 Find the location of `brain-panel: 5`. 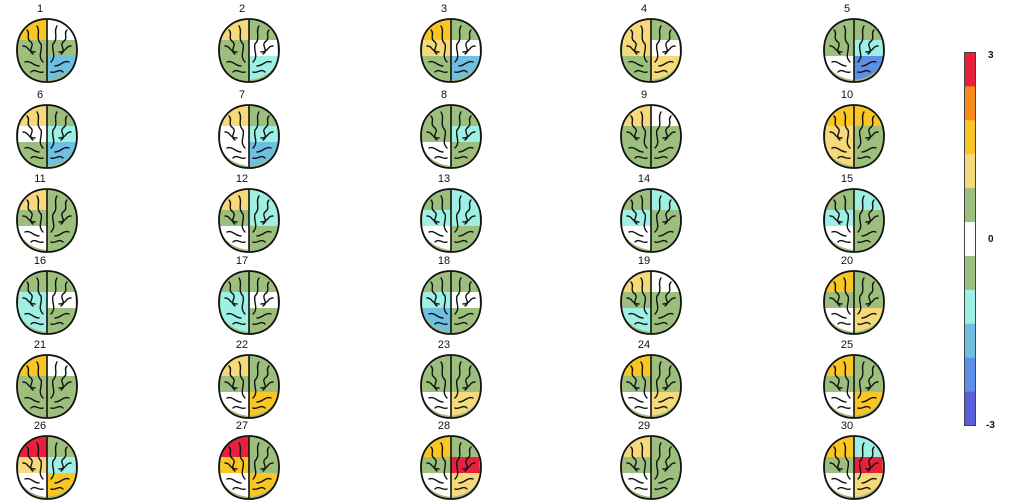

brain-panel: 5 is located at coordinates (860, 44).